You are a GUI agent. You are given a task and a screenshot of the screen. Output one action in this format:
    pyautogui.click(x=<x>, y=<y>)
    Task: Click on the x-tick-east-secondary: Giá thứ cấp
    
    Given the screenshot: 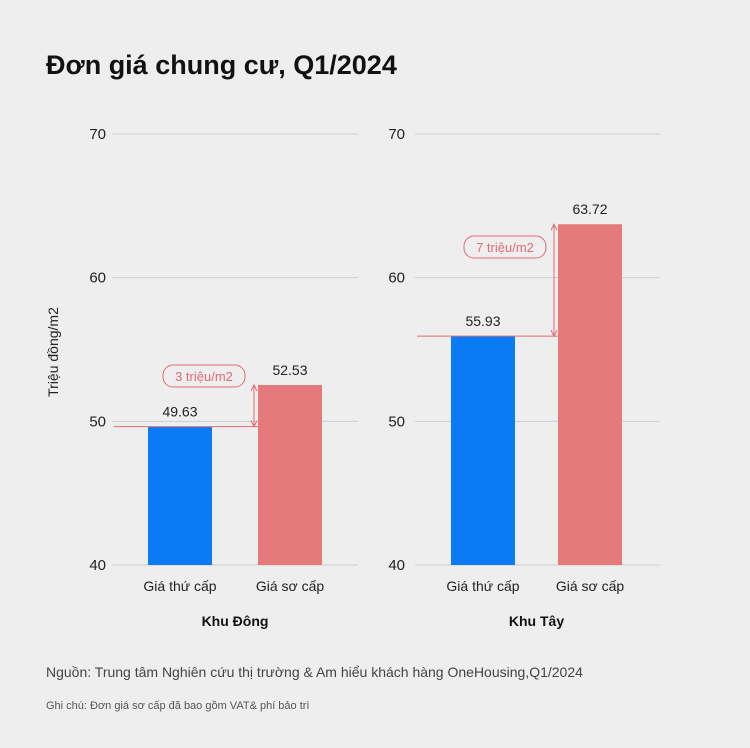 What is the action you would take?
    pyautogui.click(x=179, y=586)
    